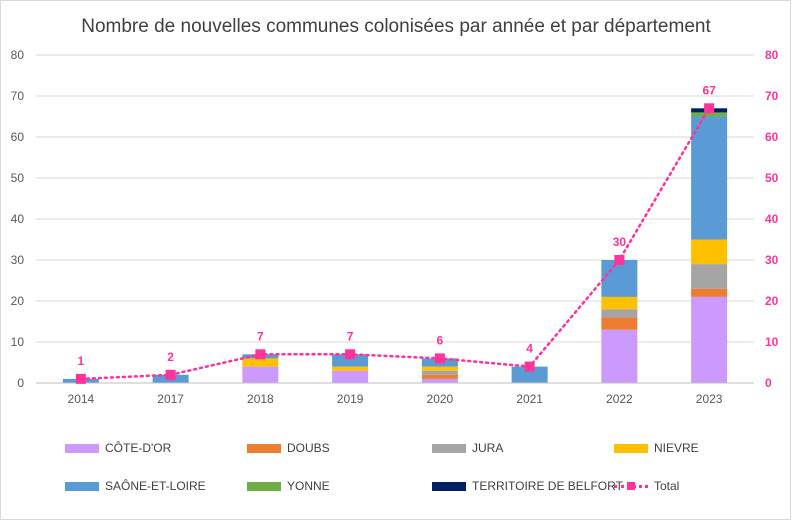 This screenshot has width=793, height=522. Describe the element at coordinates (620, 242) in the screenshot. I see `total-data-label: 30` at that location.